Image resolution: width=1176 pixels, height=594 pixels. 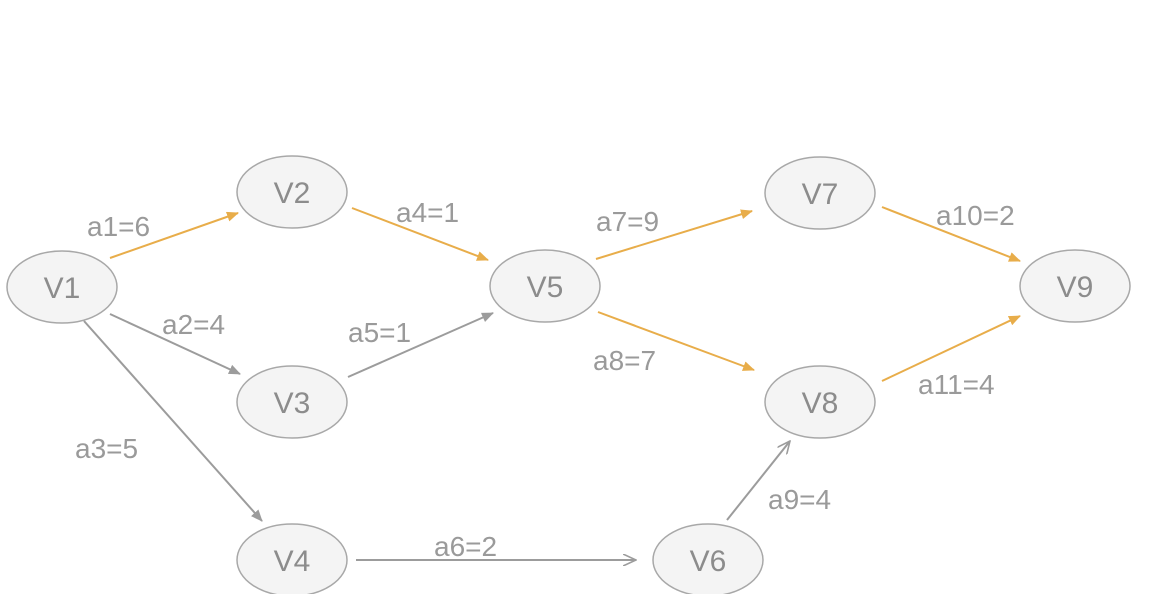 I want to click on node-label-v8: V8, so click(x=820, y=403).